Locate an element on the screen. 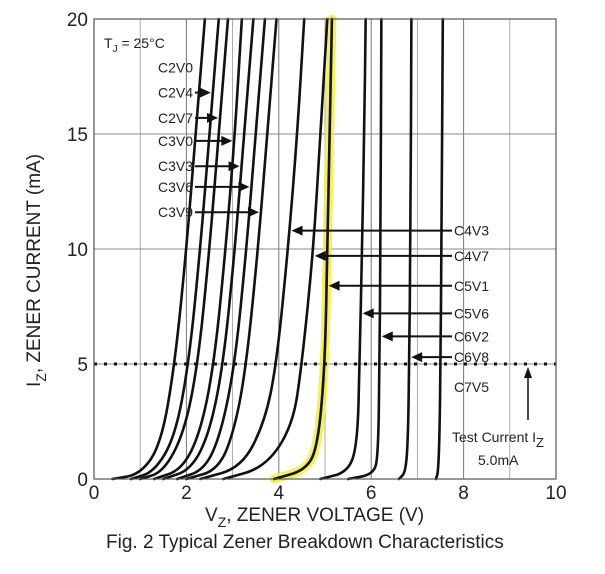  test-current-main: Test Current I is located at coordinates (494, 437).